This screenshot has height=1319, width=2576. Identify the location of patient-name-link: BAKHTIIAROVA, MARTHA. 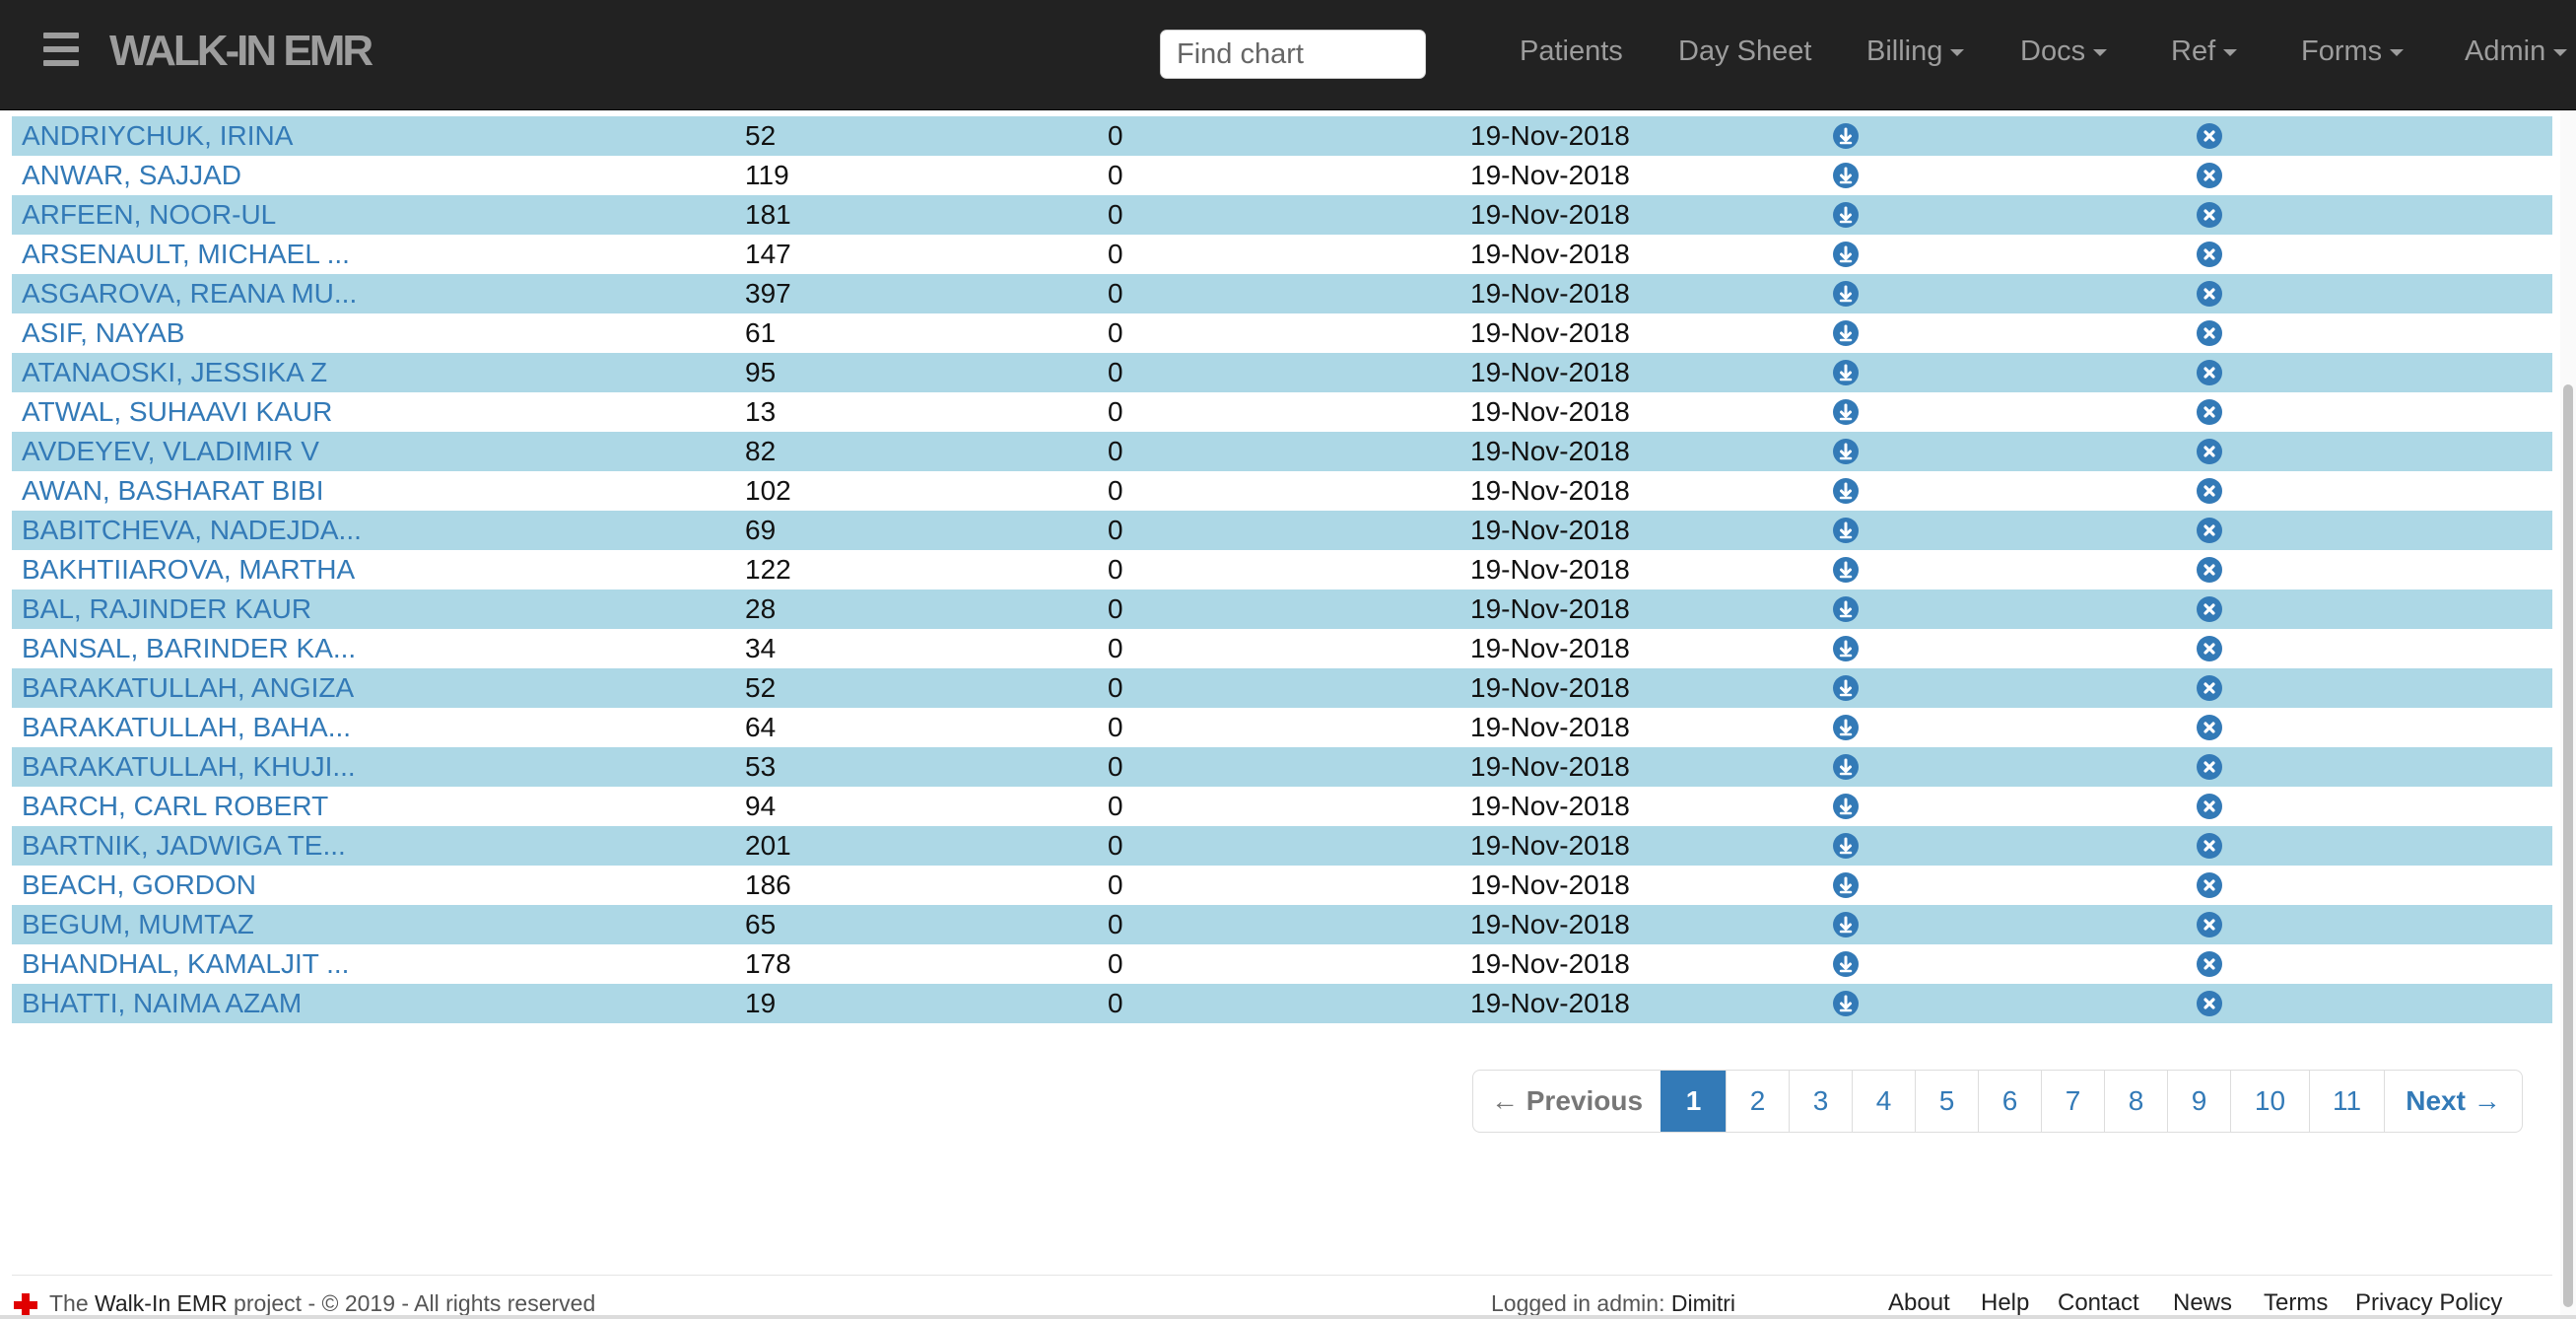
(189, 570).